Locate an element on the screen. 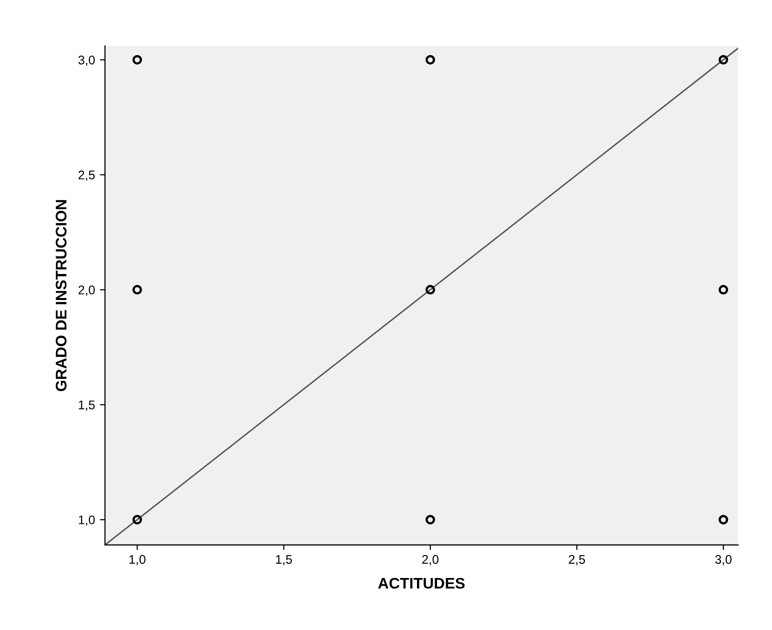  x-tick-label: 2,5 is located at coordinates (577, 560).